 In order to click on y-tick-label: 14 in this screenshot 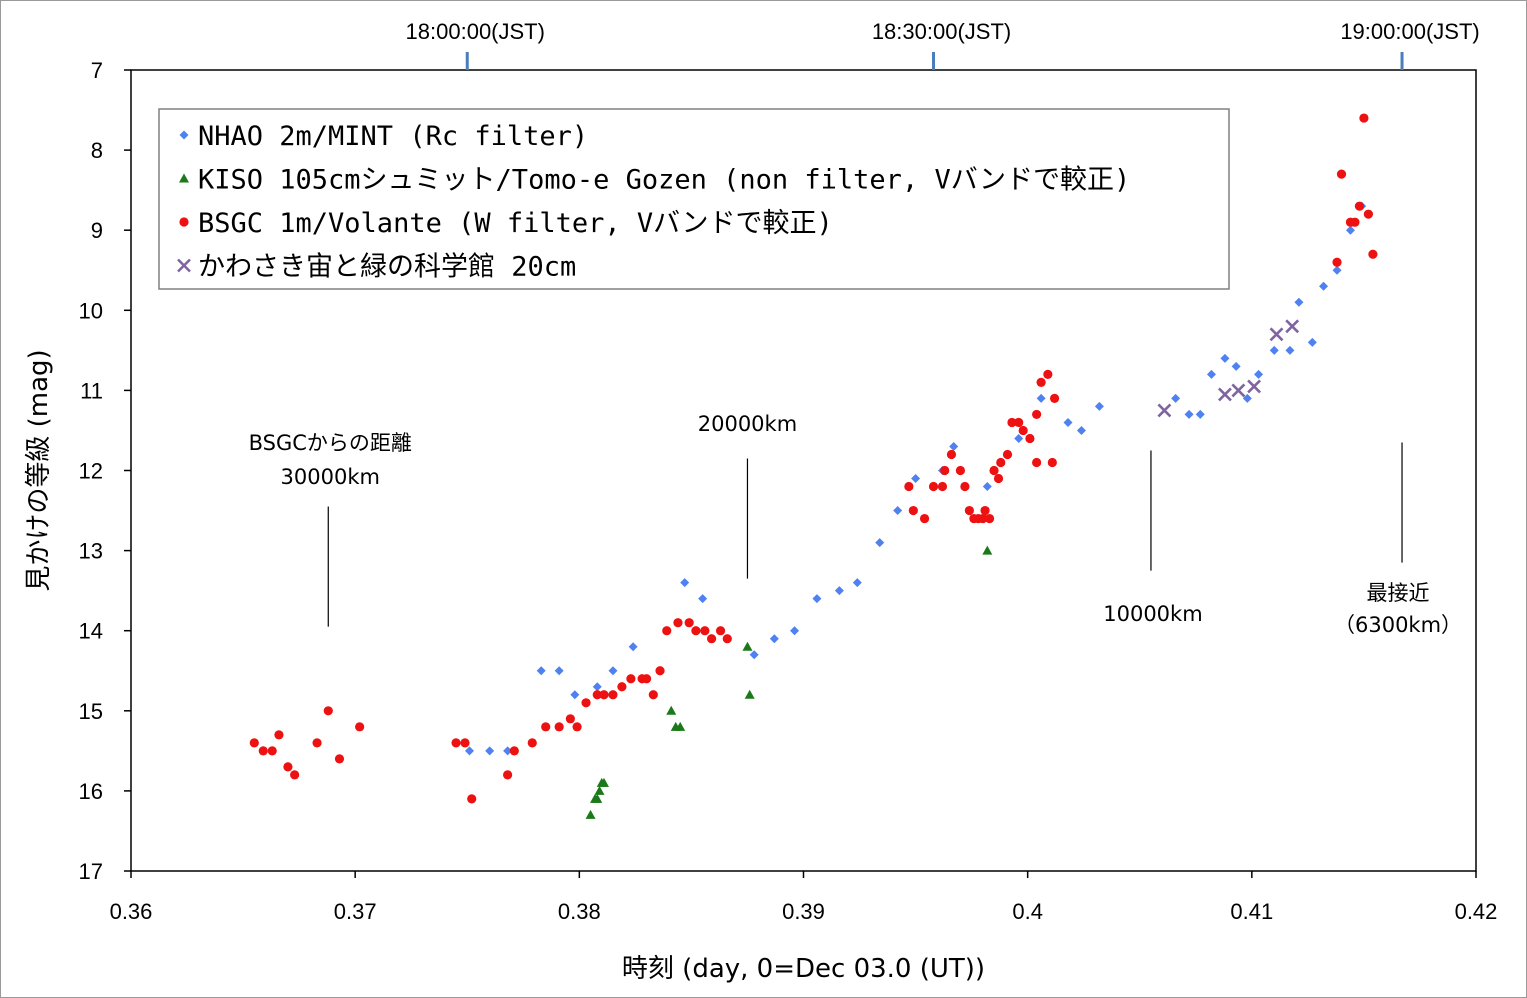, I will do `click(91, 631)`.